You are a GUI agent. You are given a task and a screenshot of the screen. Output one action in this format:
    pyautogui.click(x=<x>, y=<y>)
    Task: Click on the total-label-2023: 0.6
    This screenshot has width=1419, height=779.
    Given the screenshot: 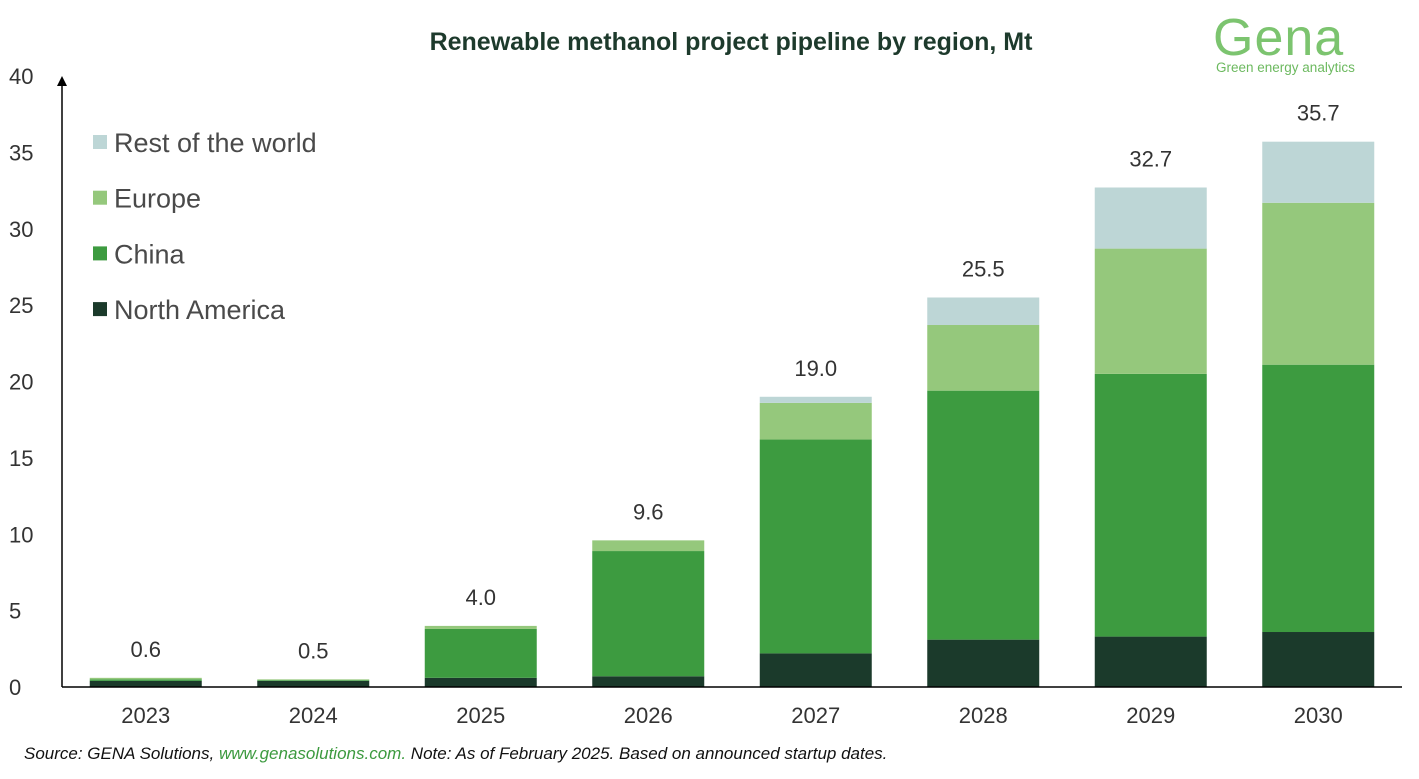 What is the action you would take?
    pyautogui.click(x=145, y=649)
    